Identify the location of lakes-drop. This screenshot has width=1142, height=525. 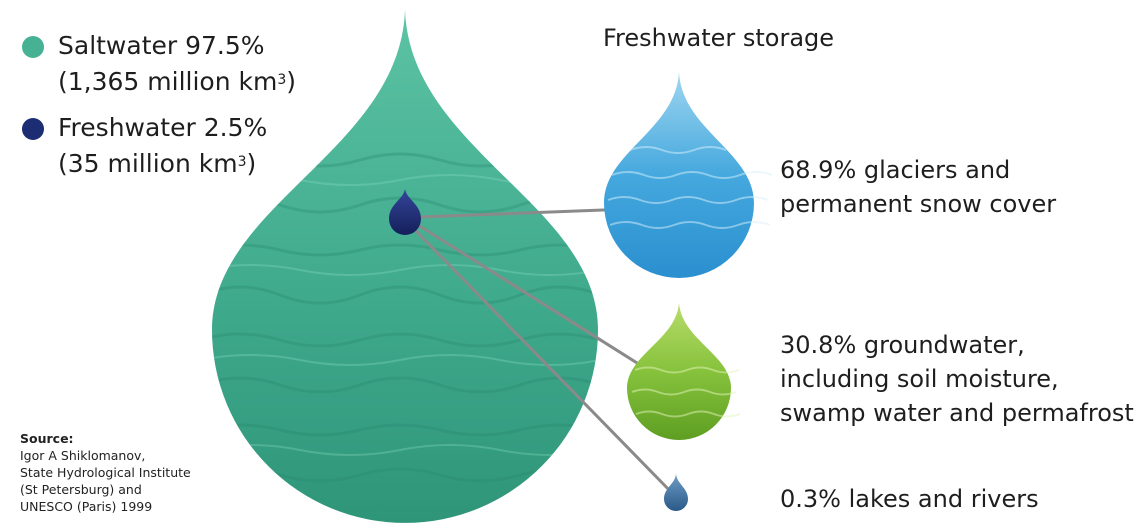
(676, 492).